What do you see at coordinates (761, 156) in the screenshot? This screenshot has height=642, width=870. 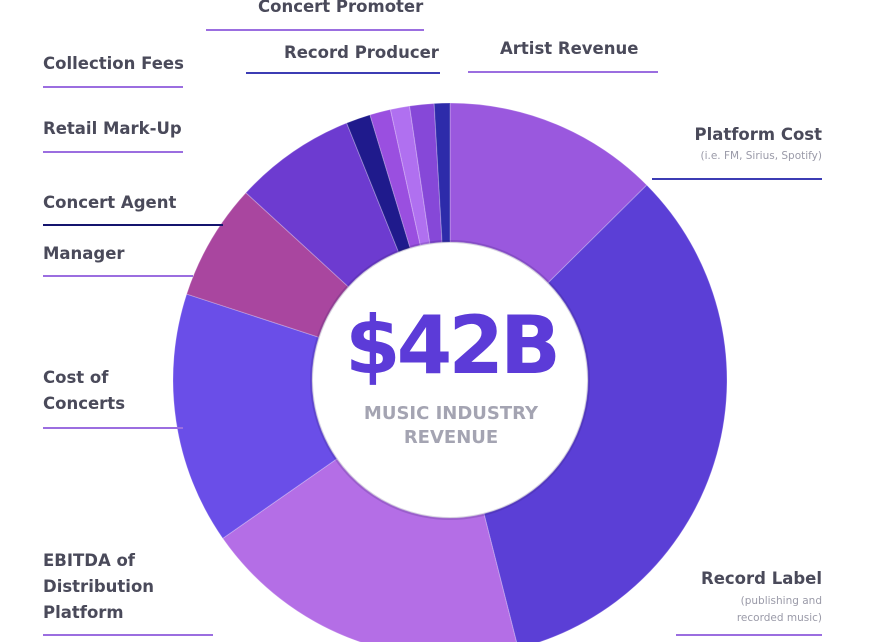 I see `label-platform-cost-sub: (i.e. FM, Sirius, Spotify)` at bounding box center [761, 156].